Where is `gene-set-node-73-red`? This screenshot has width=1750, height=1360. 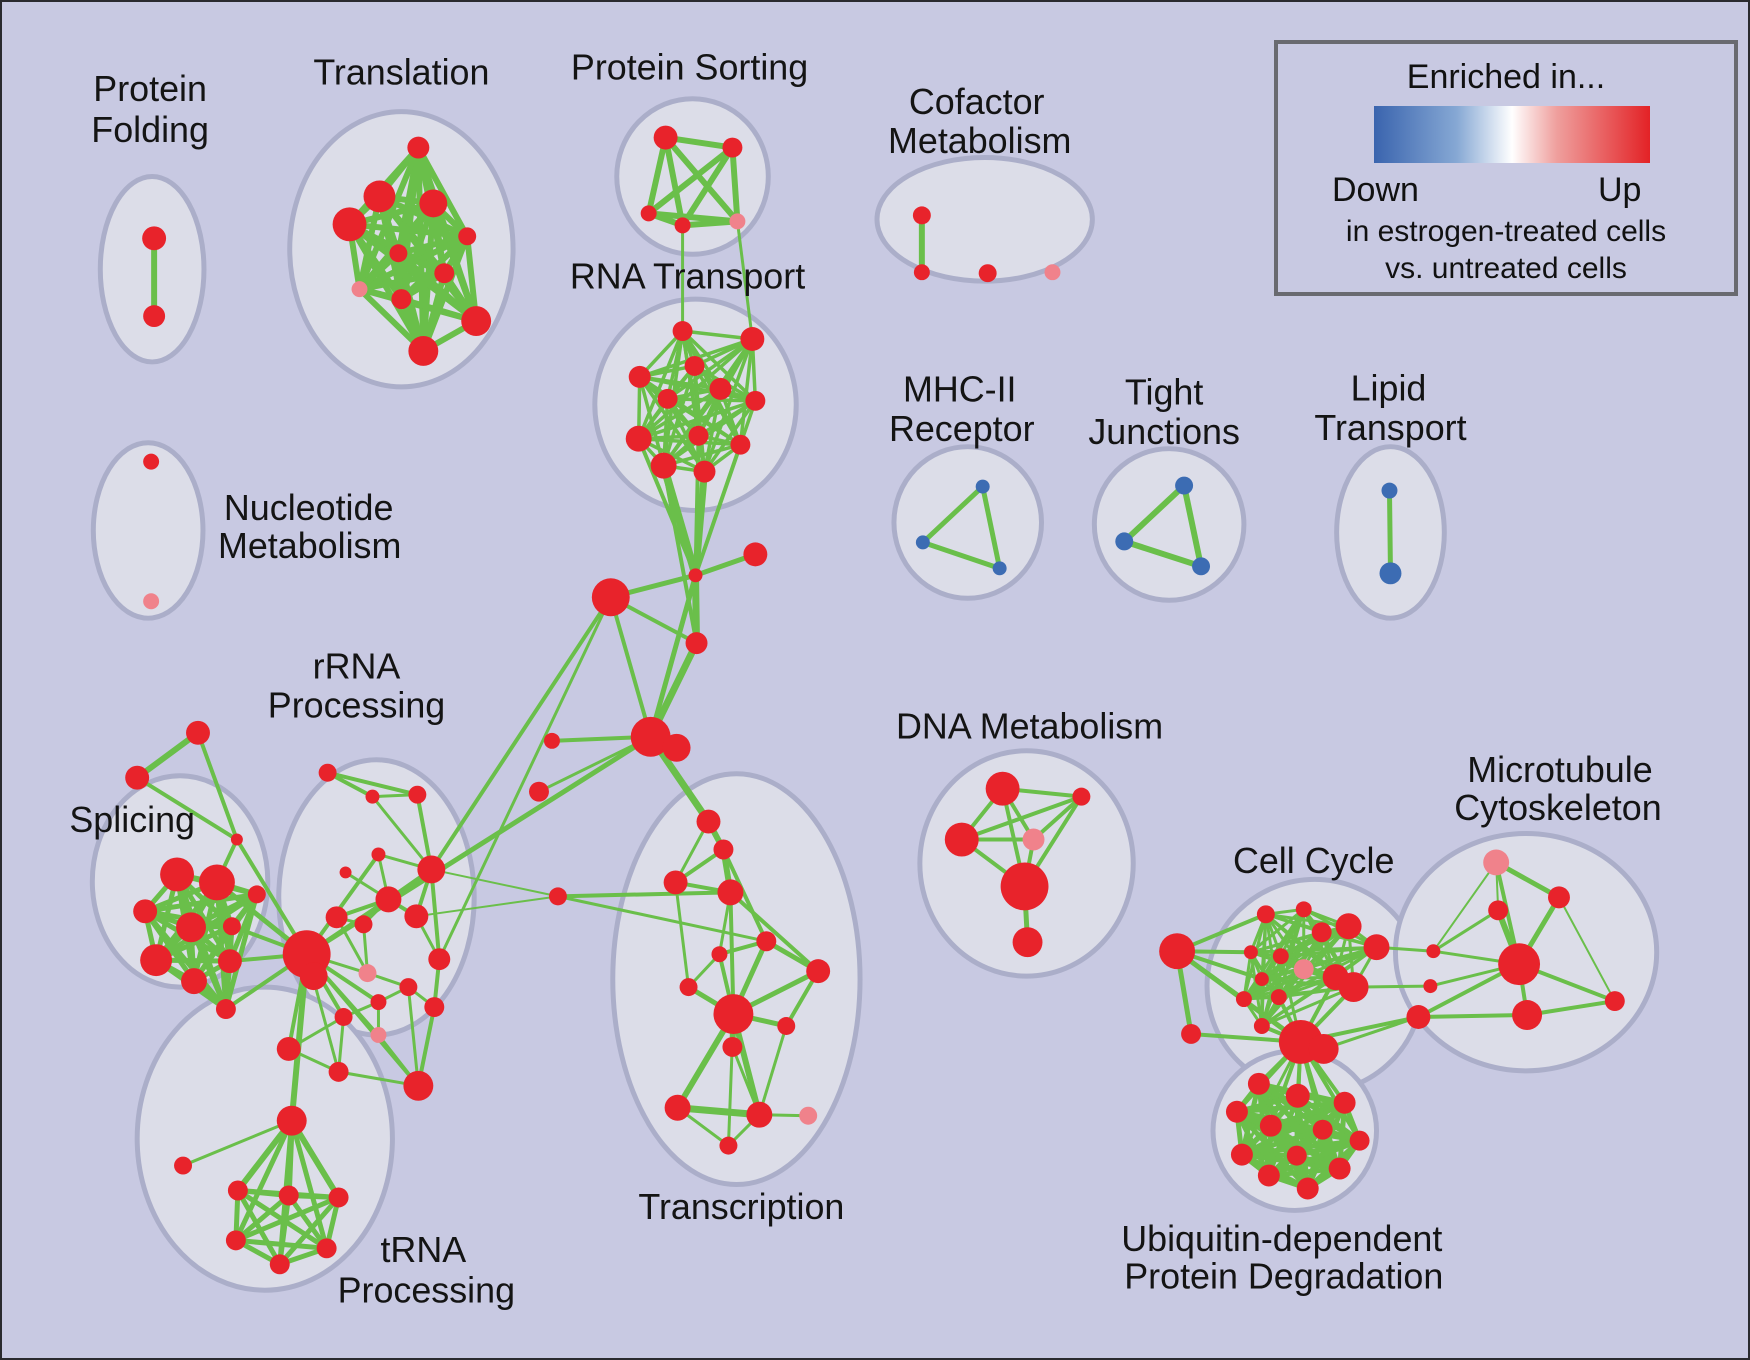
gene-set-node-73-red is located at coordinates (327, 772).